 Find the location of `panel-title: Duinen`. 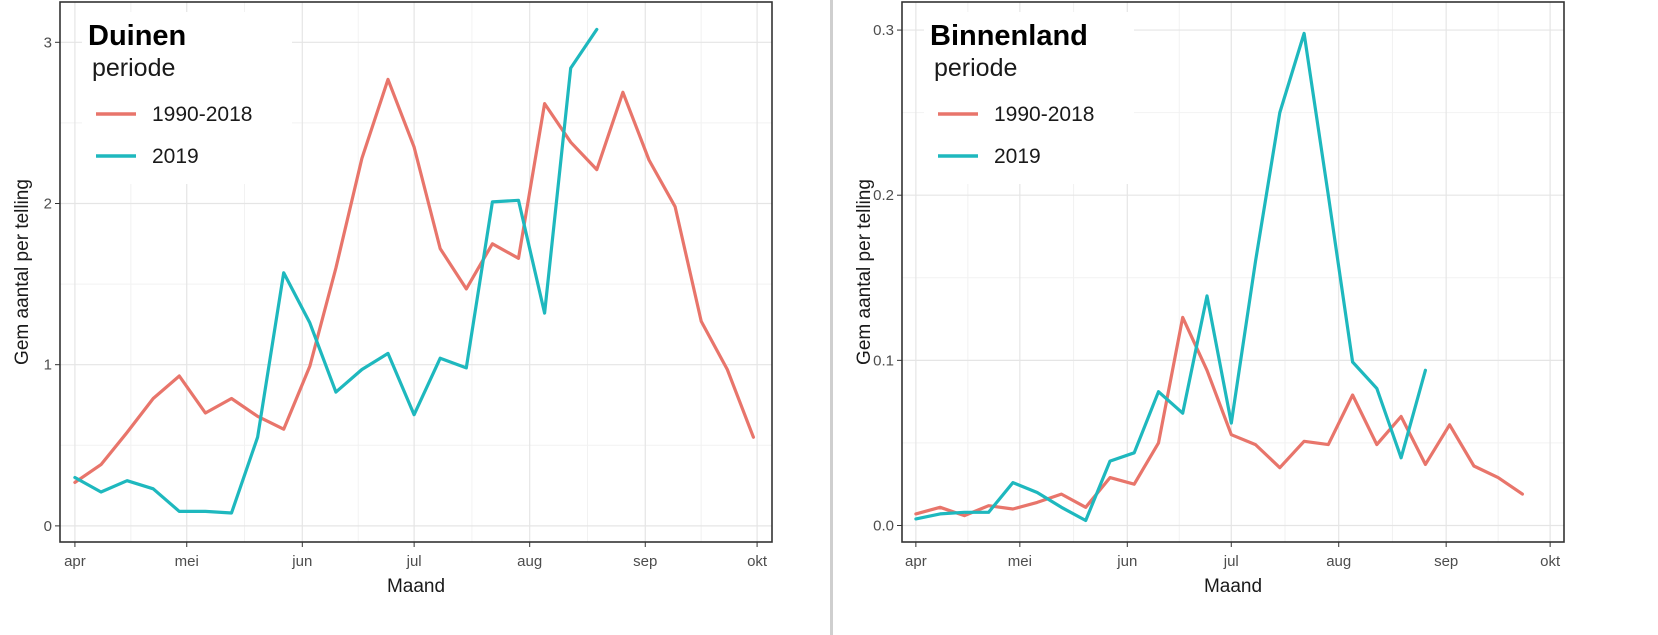

panel-title: Duinen is located at coordinates (137, 36).